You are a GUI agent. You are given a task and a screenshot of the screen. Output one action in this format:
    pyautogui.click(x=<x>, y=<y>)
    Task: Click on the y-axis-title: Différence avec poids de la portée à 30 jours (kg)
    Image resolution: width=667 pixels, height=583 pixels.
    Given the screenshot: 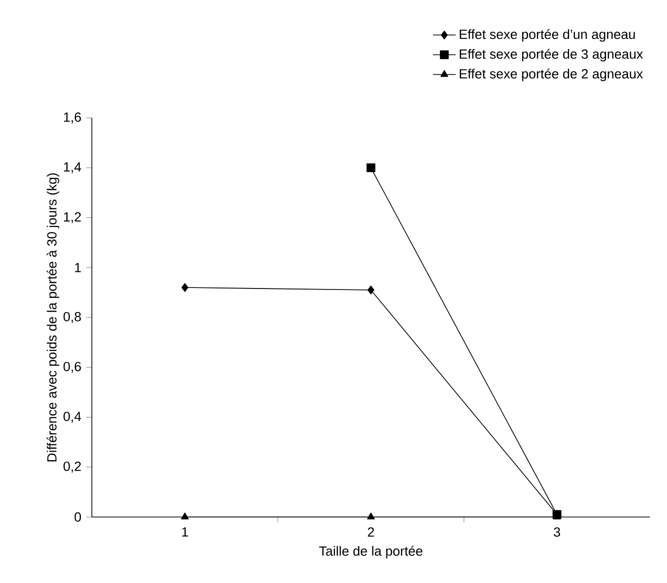 What is the action you would take?
    pyautogui.click(x=53, y=317)
    